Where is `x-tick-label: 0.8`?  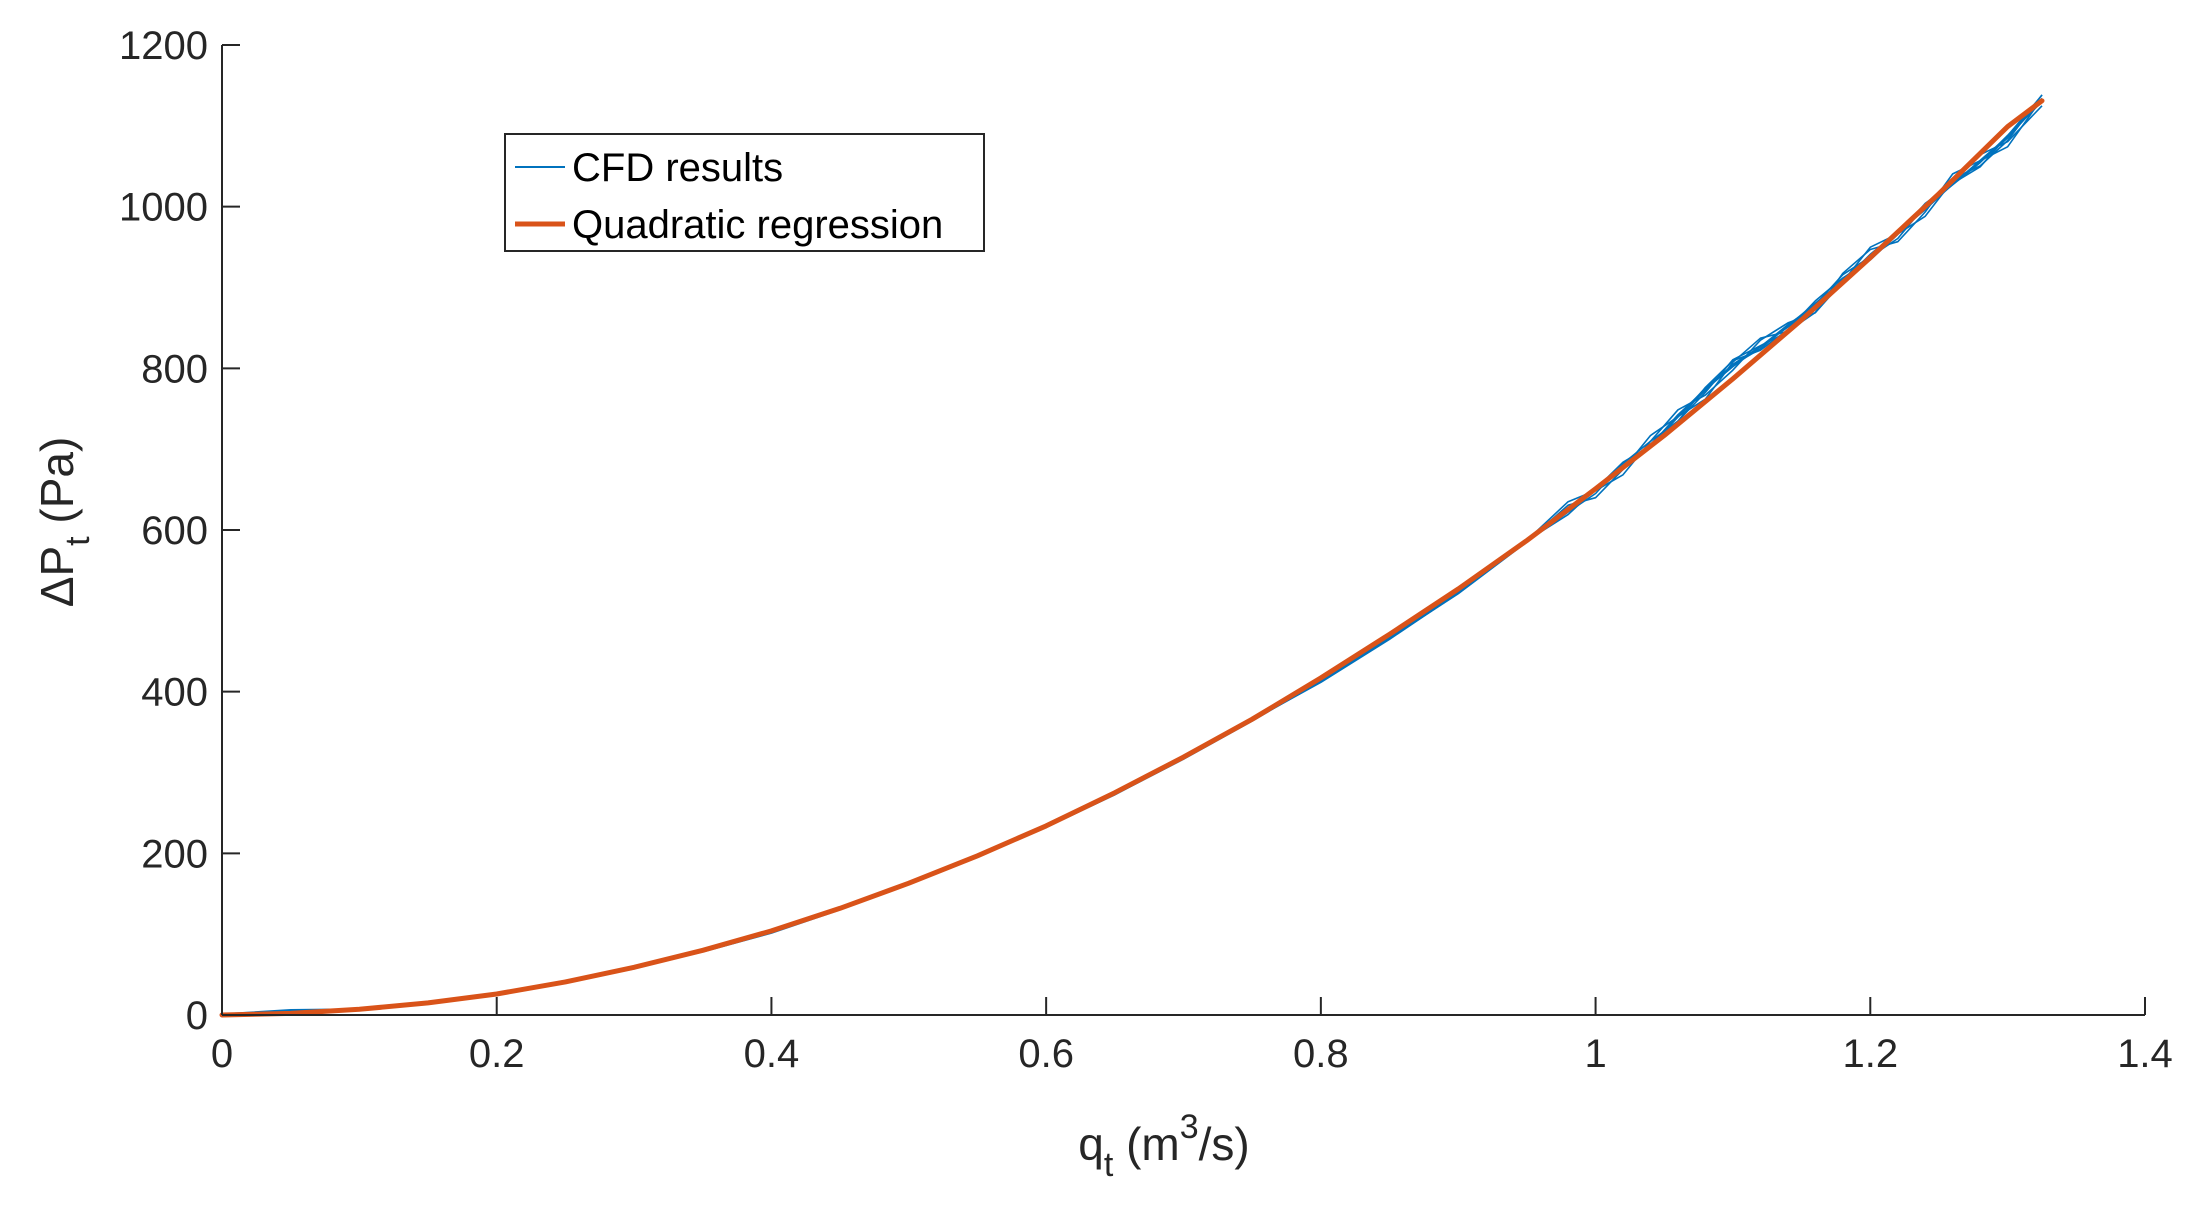 x-tick-label: 0.8 is located at coordinates (1321, 1054).